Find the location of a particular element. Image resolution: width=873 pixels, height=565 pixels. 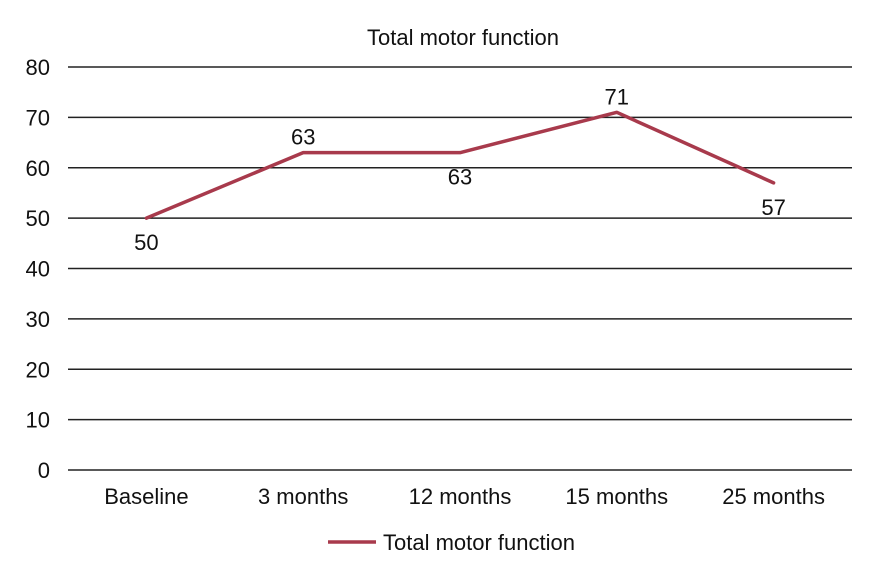

y-tick-label: 40 is located at coordinates (38, 269).